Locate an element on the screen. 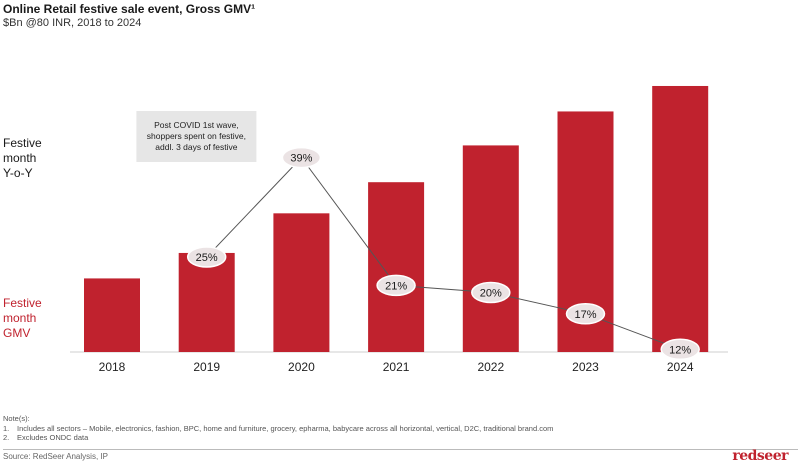 Image resolution: width=800 pixels, height=471 pixels. footer-divider is located at coordinates (400, 449).